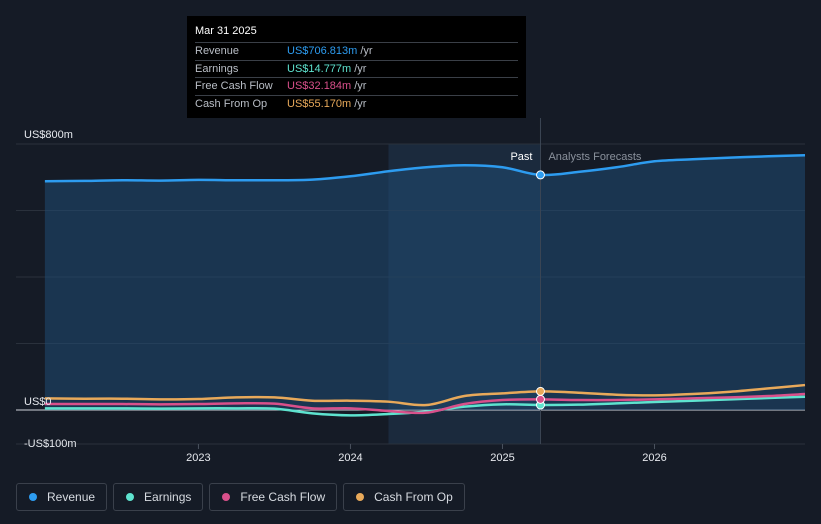  What do you see at coordinates (283, 497) in the screenshot?
I see `legend-label: Free Cash Flow` at bounding box center [283, 497].